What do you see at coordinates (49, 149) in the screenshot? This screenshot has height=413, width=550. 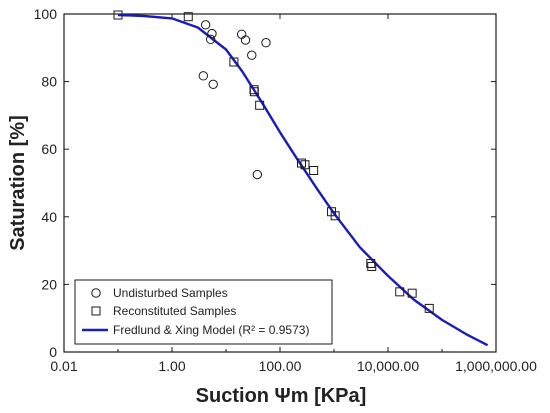 I see `y-tick-label: 60` at bounding box center [49, 149].